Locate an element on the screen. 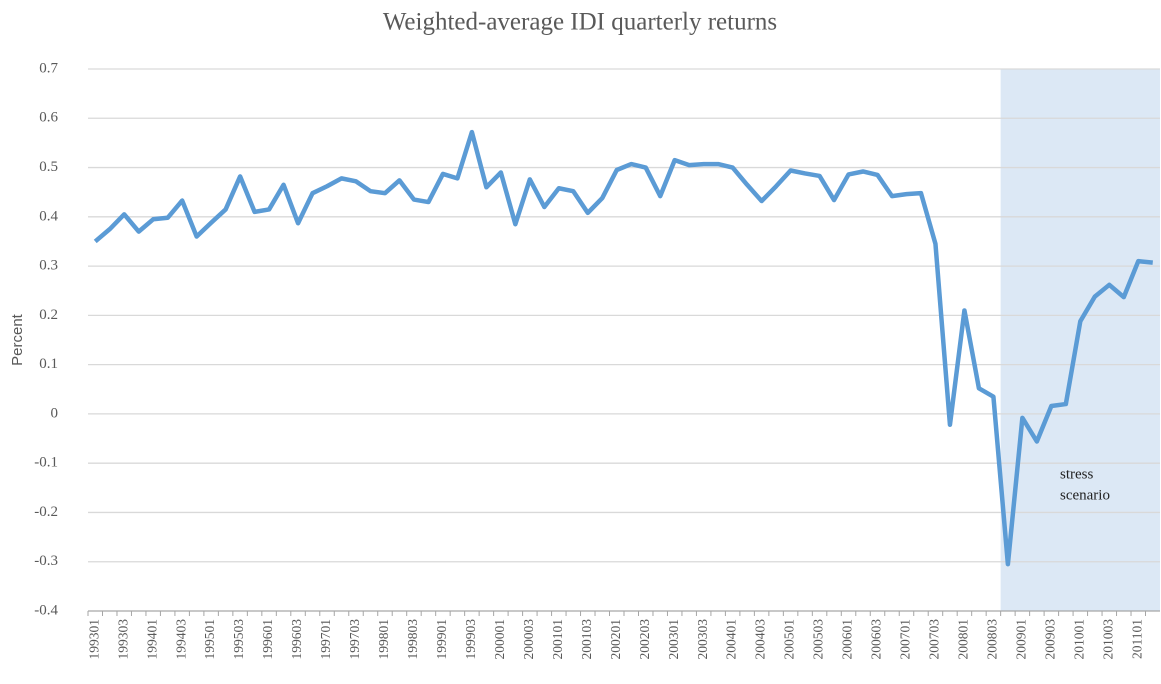 This screenshot has width=1161, height=684. x-tick-label: 200101 is located at coordinates (557, 639).